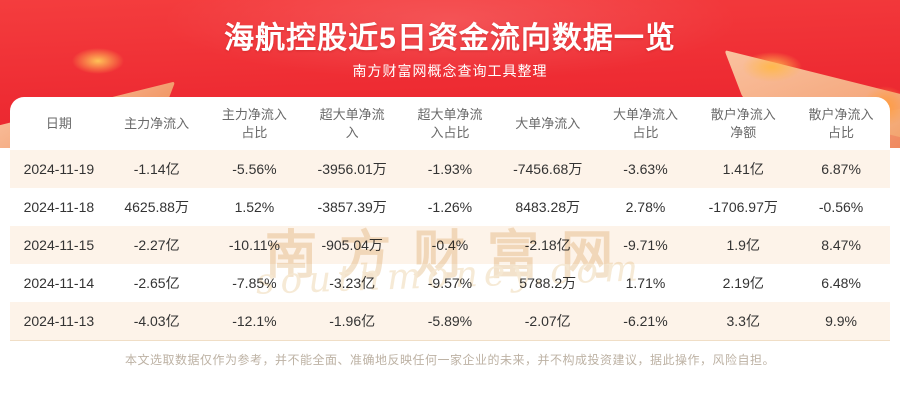 This screenshot has width=900, height=400. Describe the element at coordinates (450, 340) in the screenshot. I see `footer-divider` at that location.